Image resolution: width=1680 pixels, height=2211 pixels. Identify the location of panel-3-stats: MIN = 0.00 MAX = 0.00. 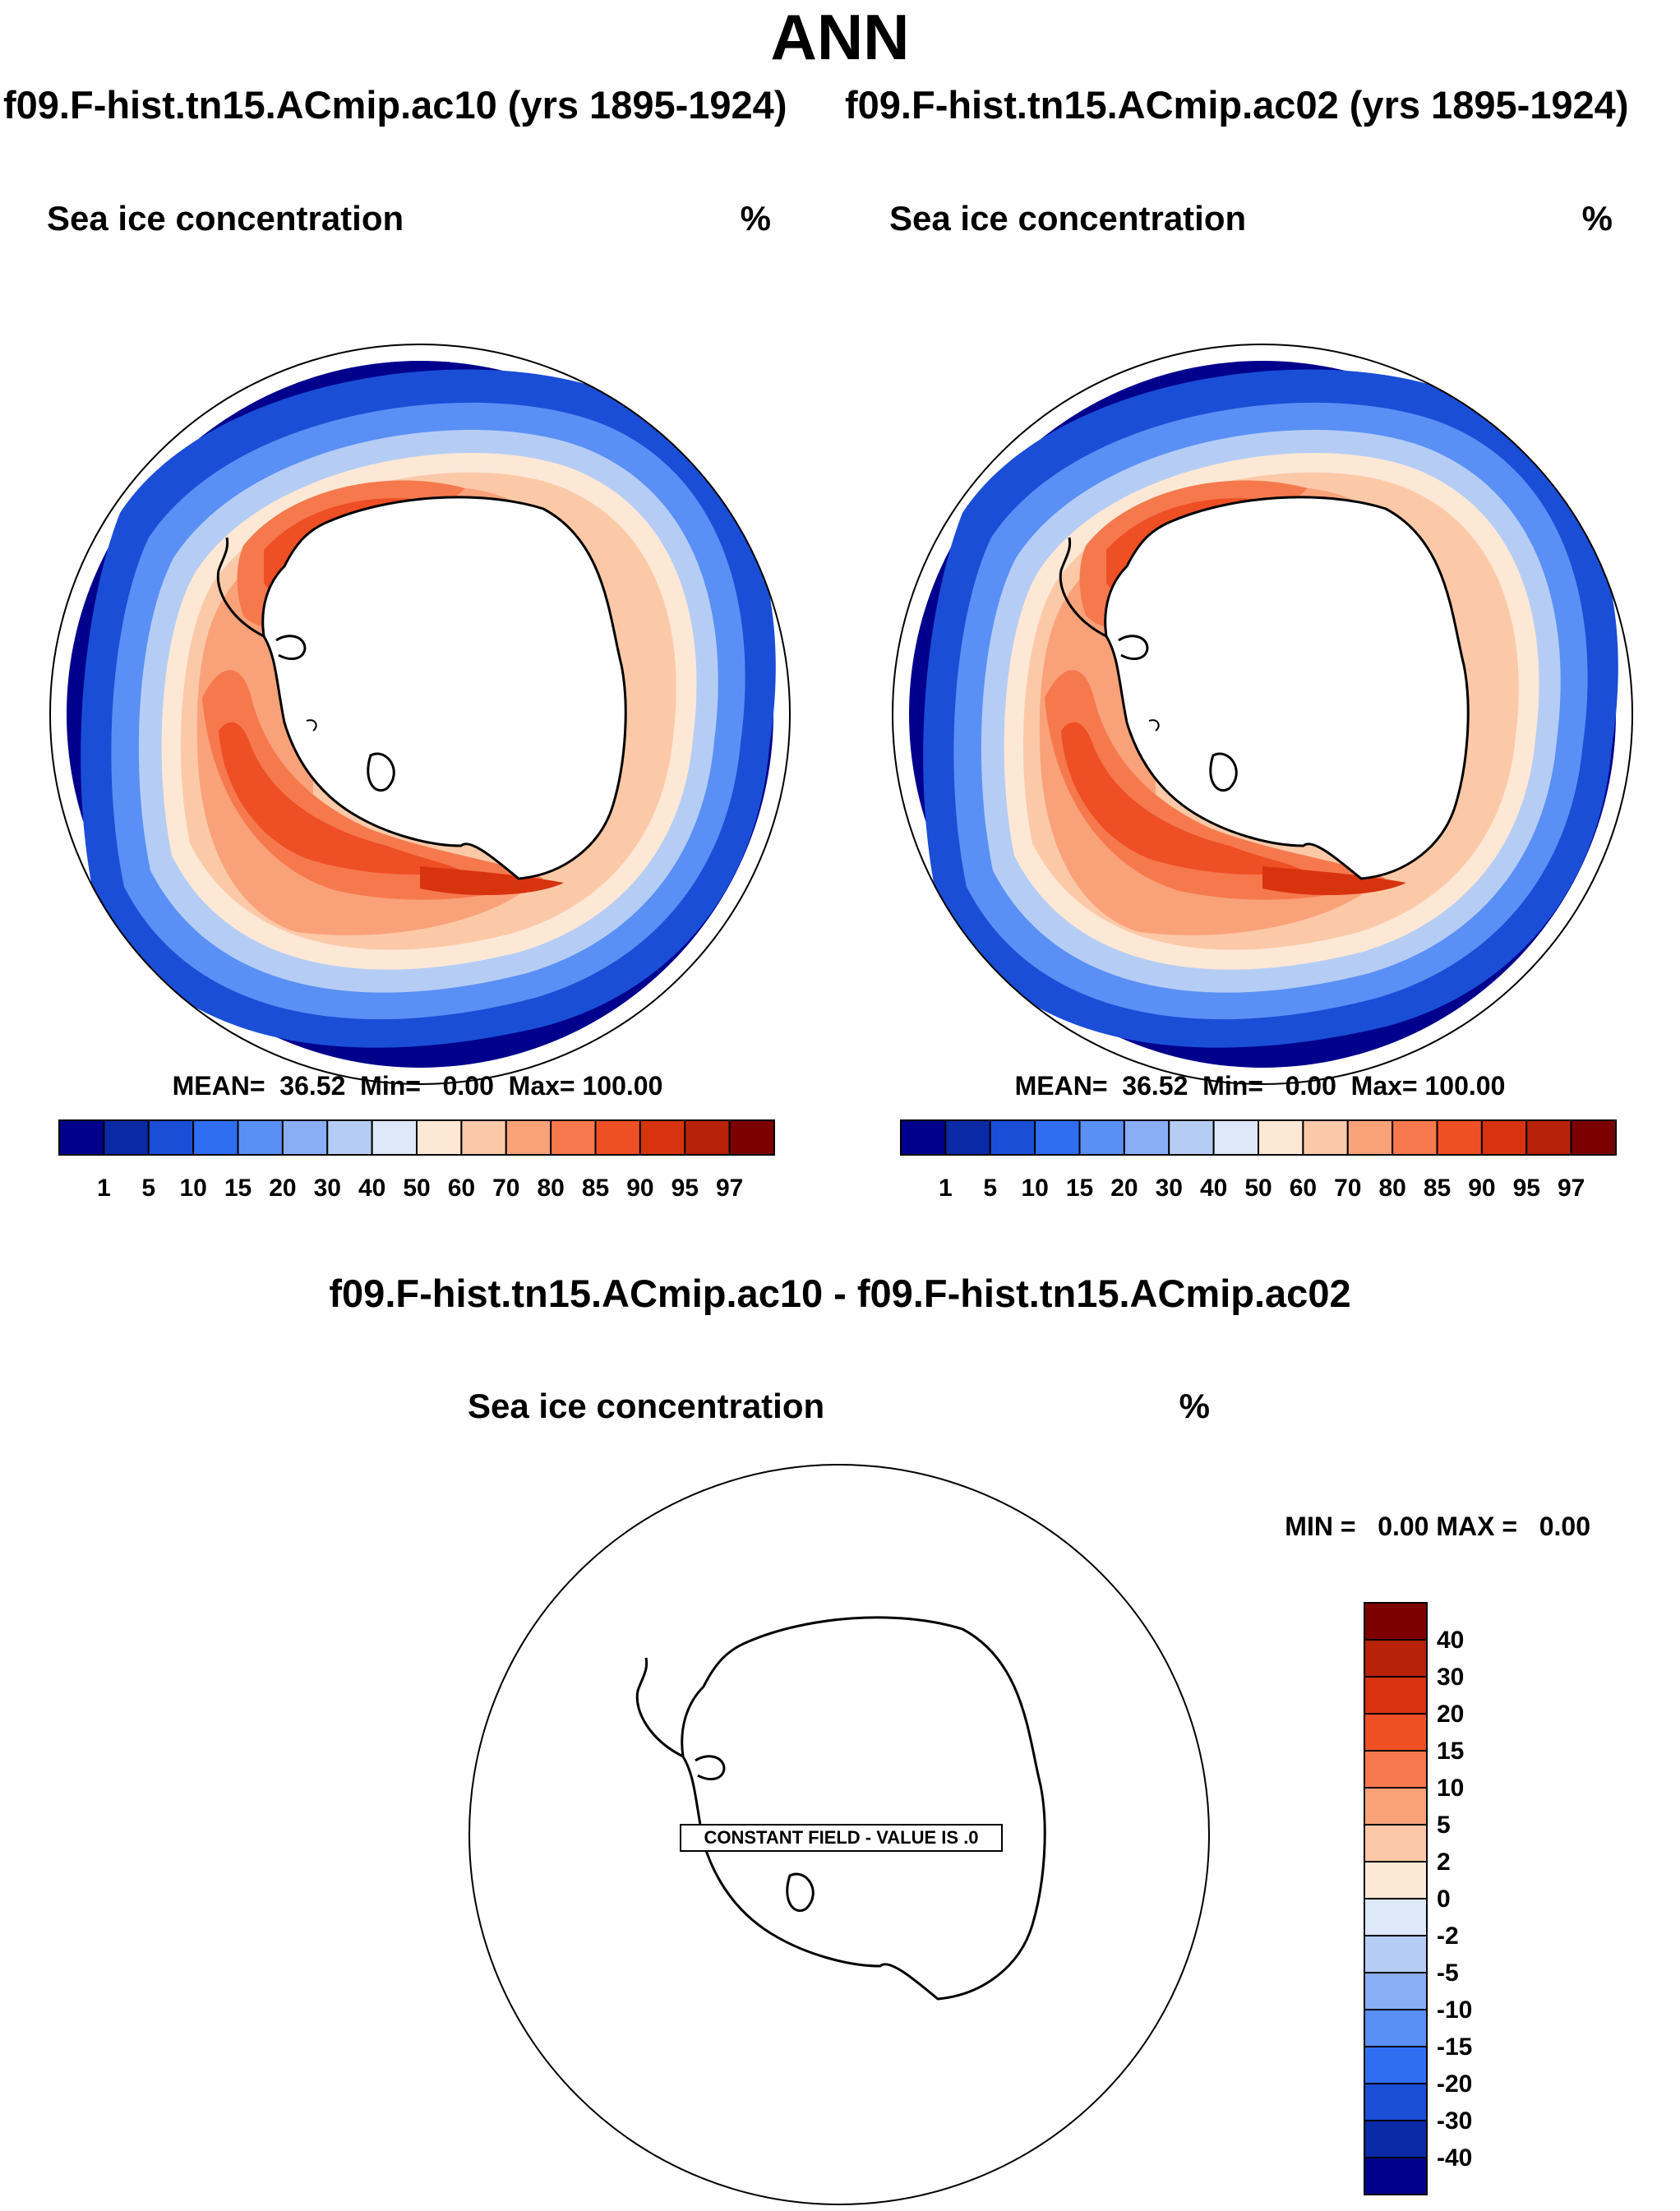
(1437, 1526).